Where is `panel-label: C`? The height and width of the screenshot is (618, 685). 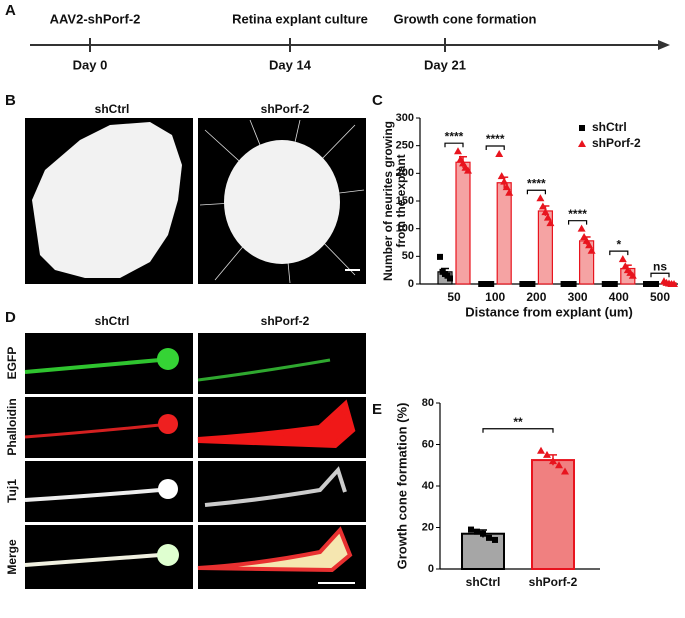 panel-label: C is located at coordinates (377, 100).